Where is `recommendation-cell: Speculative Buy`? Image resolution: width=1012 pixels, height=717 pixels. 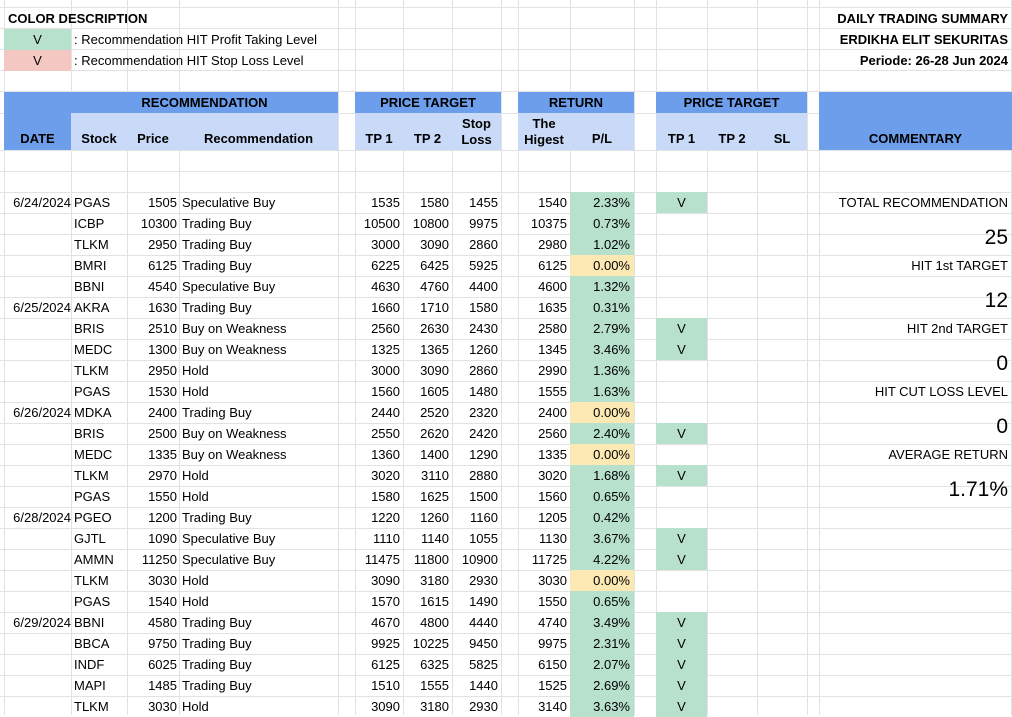
recommendation-cell: Speculative Buy is located at coordinates (229, 286).